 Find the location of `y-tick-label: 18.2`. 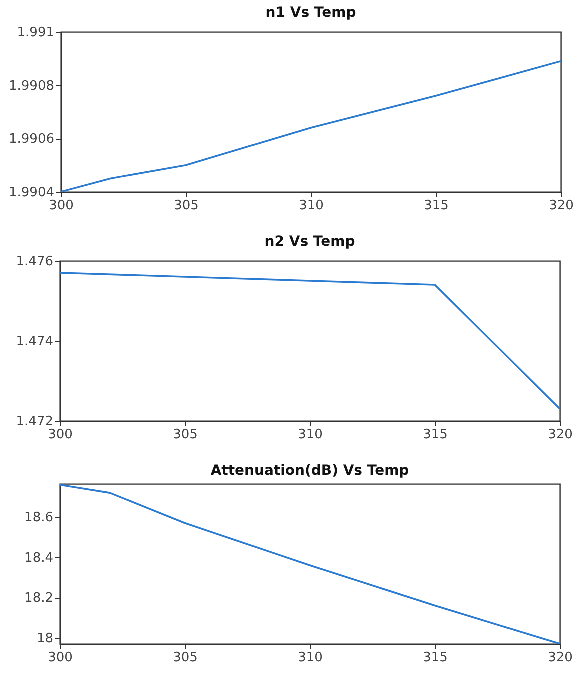

y-tick-label: 18.2 is located at coordinates (39, 598).